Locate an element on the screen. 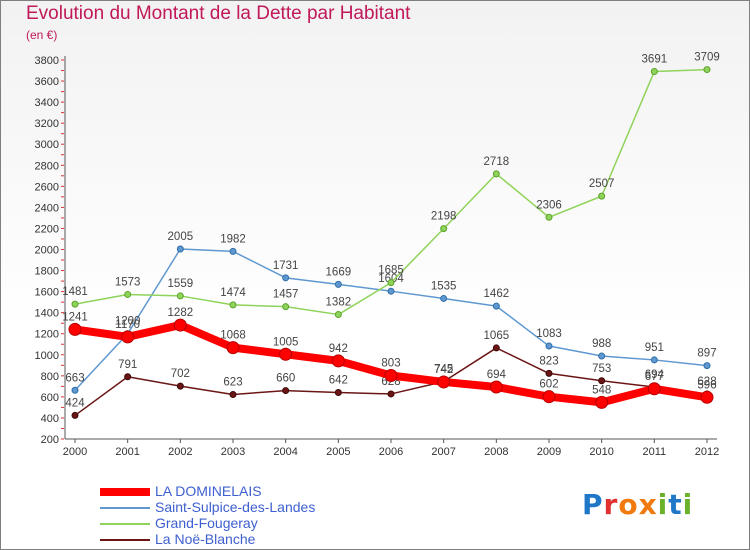 Image resolution: width=750 pixels, height=550 pixels. data-label: 897 is located at coordinates (706, 354).